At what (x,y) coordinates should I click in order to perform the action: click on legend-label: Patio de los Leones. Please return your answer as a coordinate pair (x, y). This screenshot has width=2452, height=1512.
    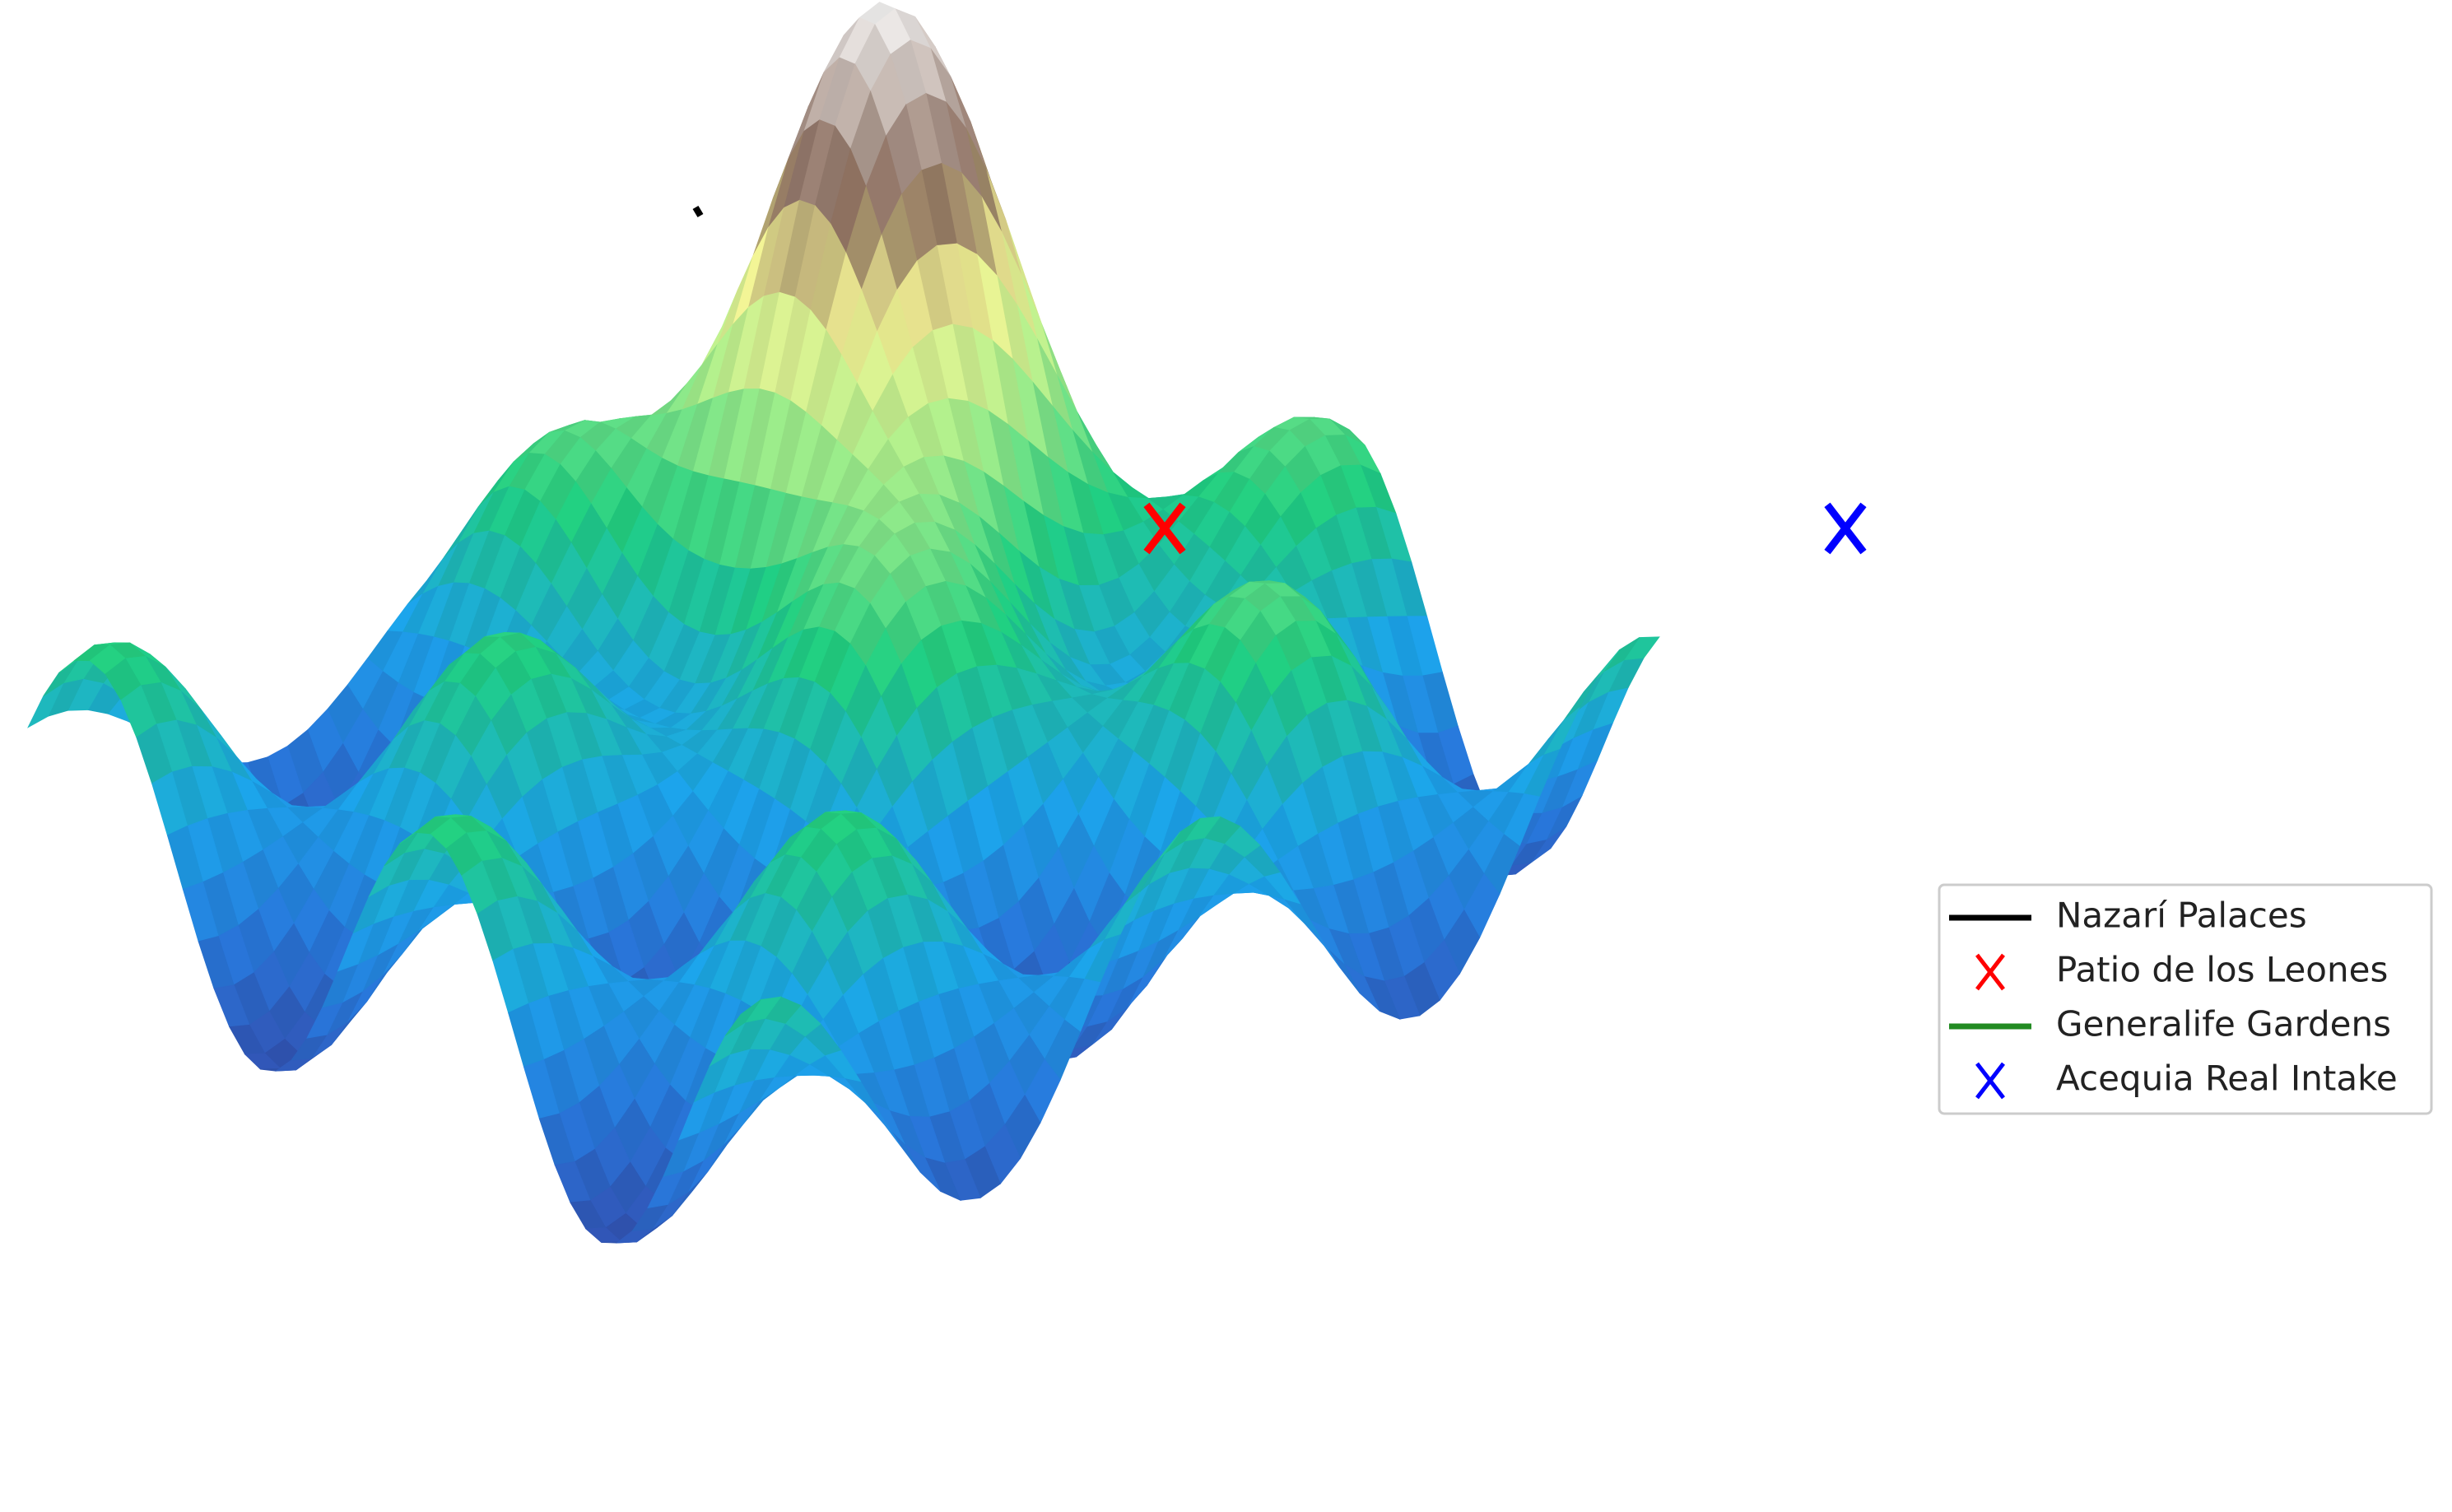
    Looking at the image, I should click on (2222, 970).